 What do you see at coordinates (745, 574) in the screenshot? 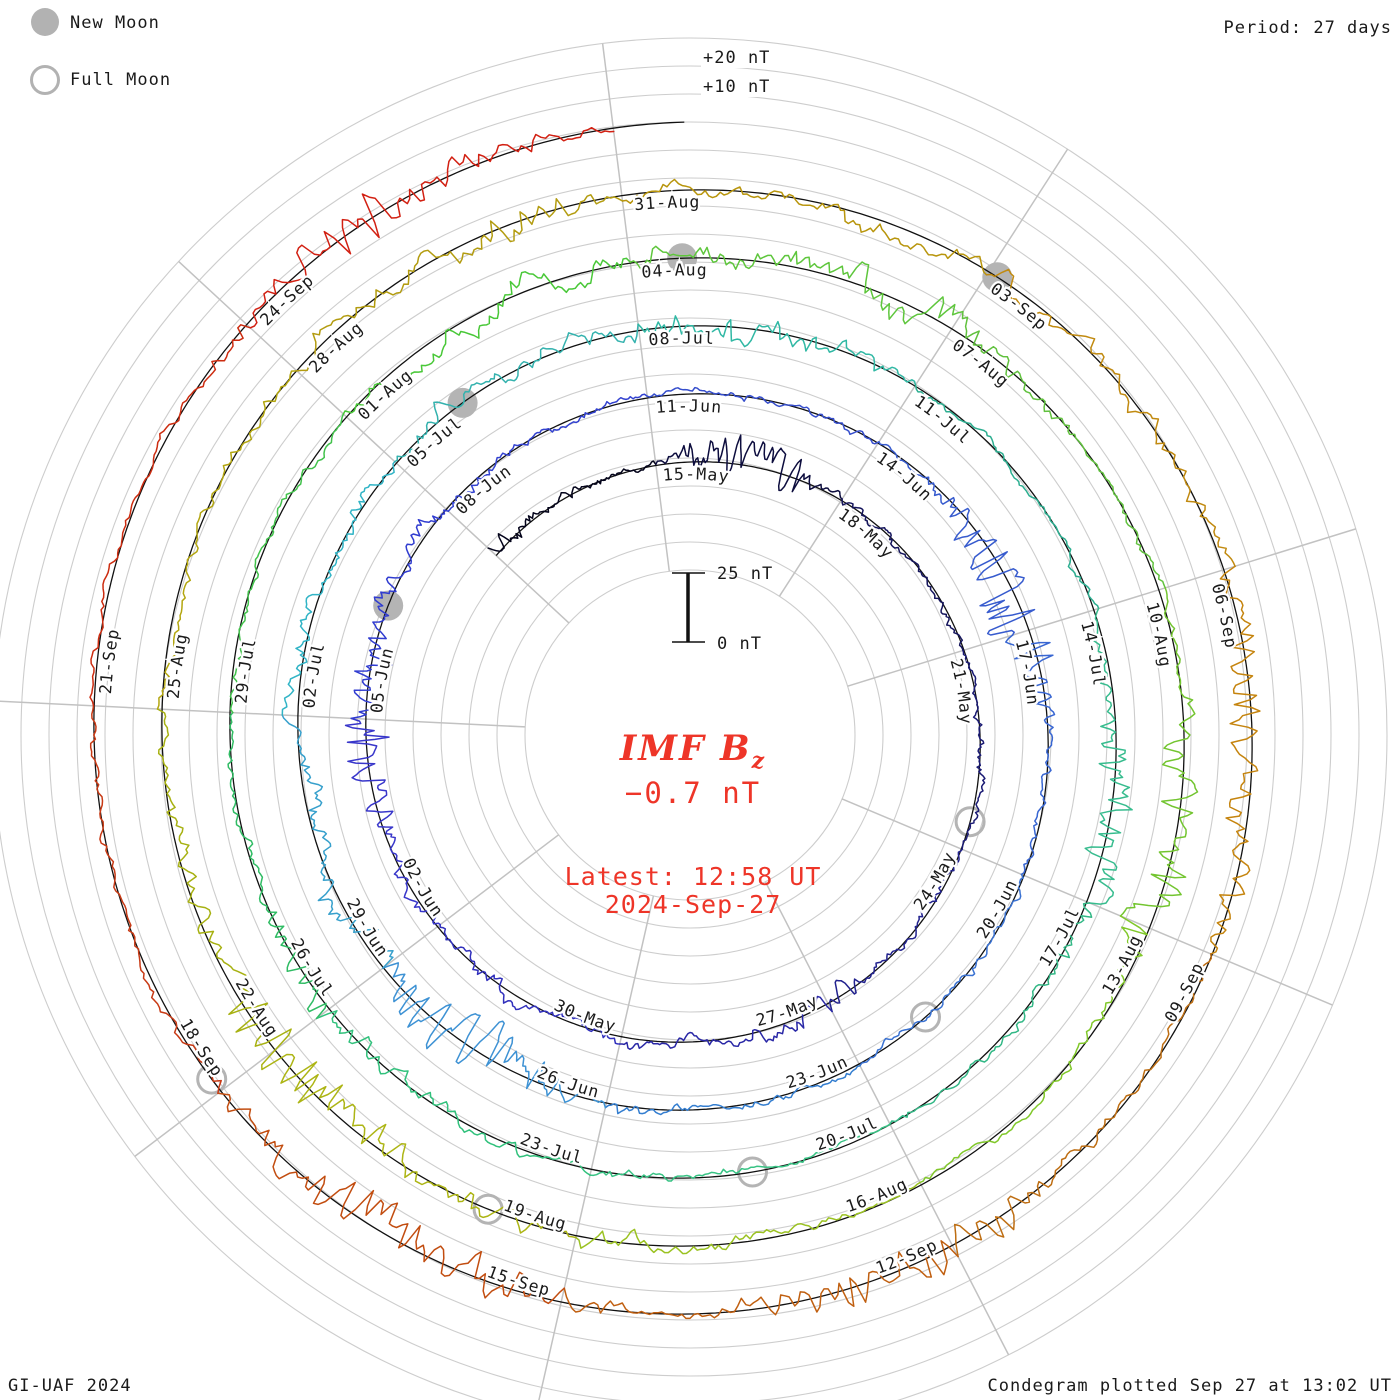
I see `scalebar-top-label: 25 nT` at bounding box center [745, 574].